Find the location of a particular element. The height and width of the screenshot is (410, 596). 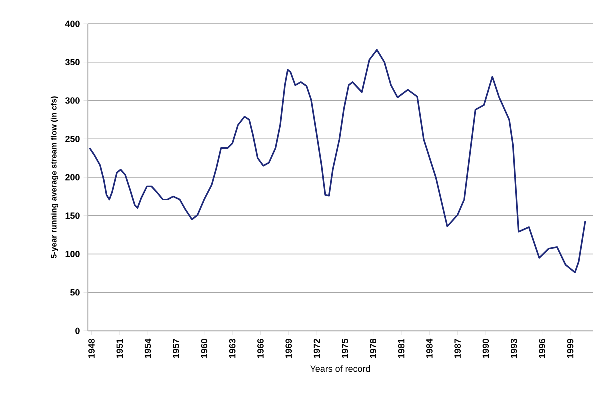

y-tick-label: 150 is located at coordinates (73, 216).